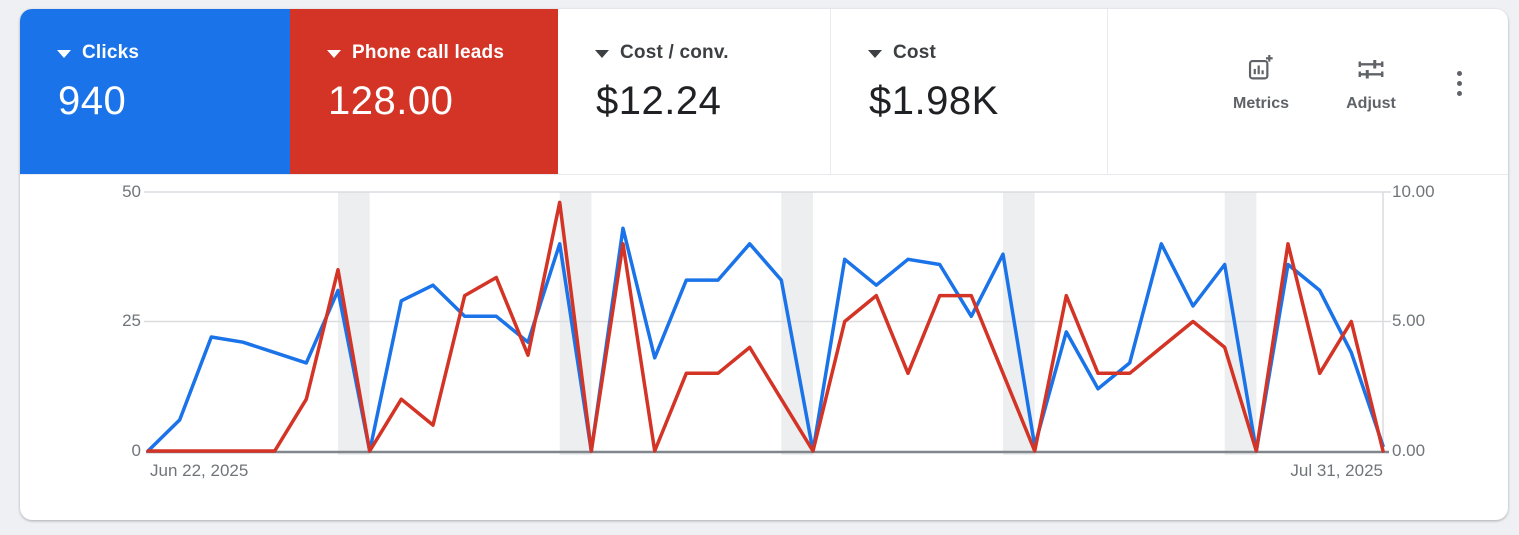  What do you see at coordinates (136, 450) in the screenshot?
I see `left-axis-tick: 0` at bounding box center [136, 450].